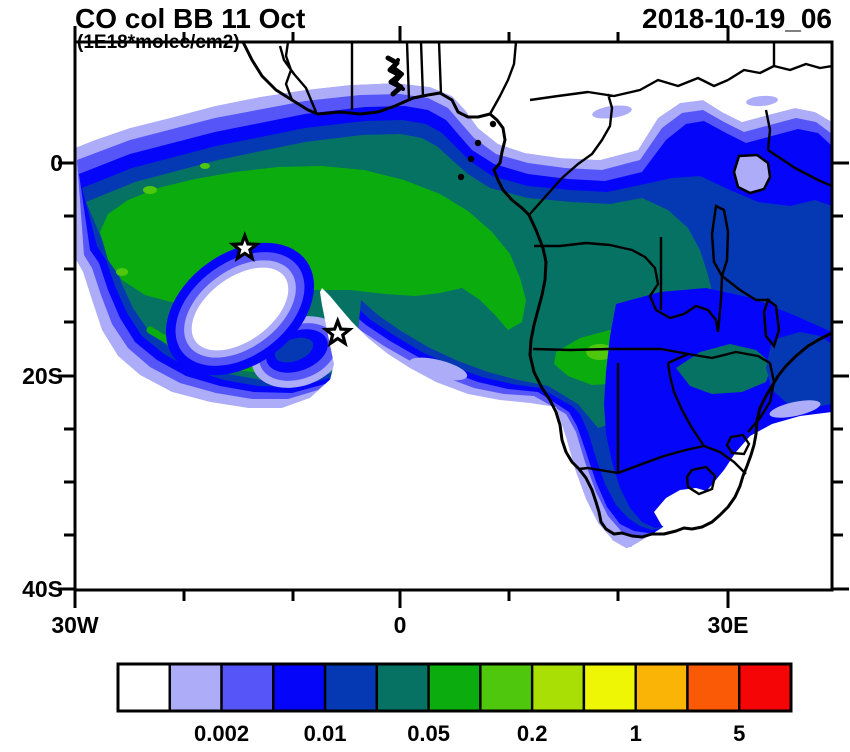 The image size is (850, 752). I want to click on x-tick-label-30e: 30E, so click(728, 625).